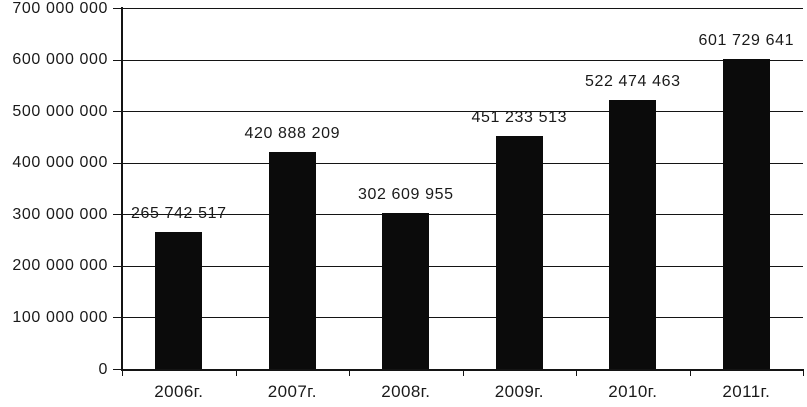 The width and height of the screenshot is (807, 407). I want to click on y-axis-label: 500 000 000, so click(60, 111).